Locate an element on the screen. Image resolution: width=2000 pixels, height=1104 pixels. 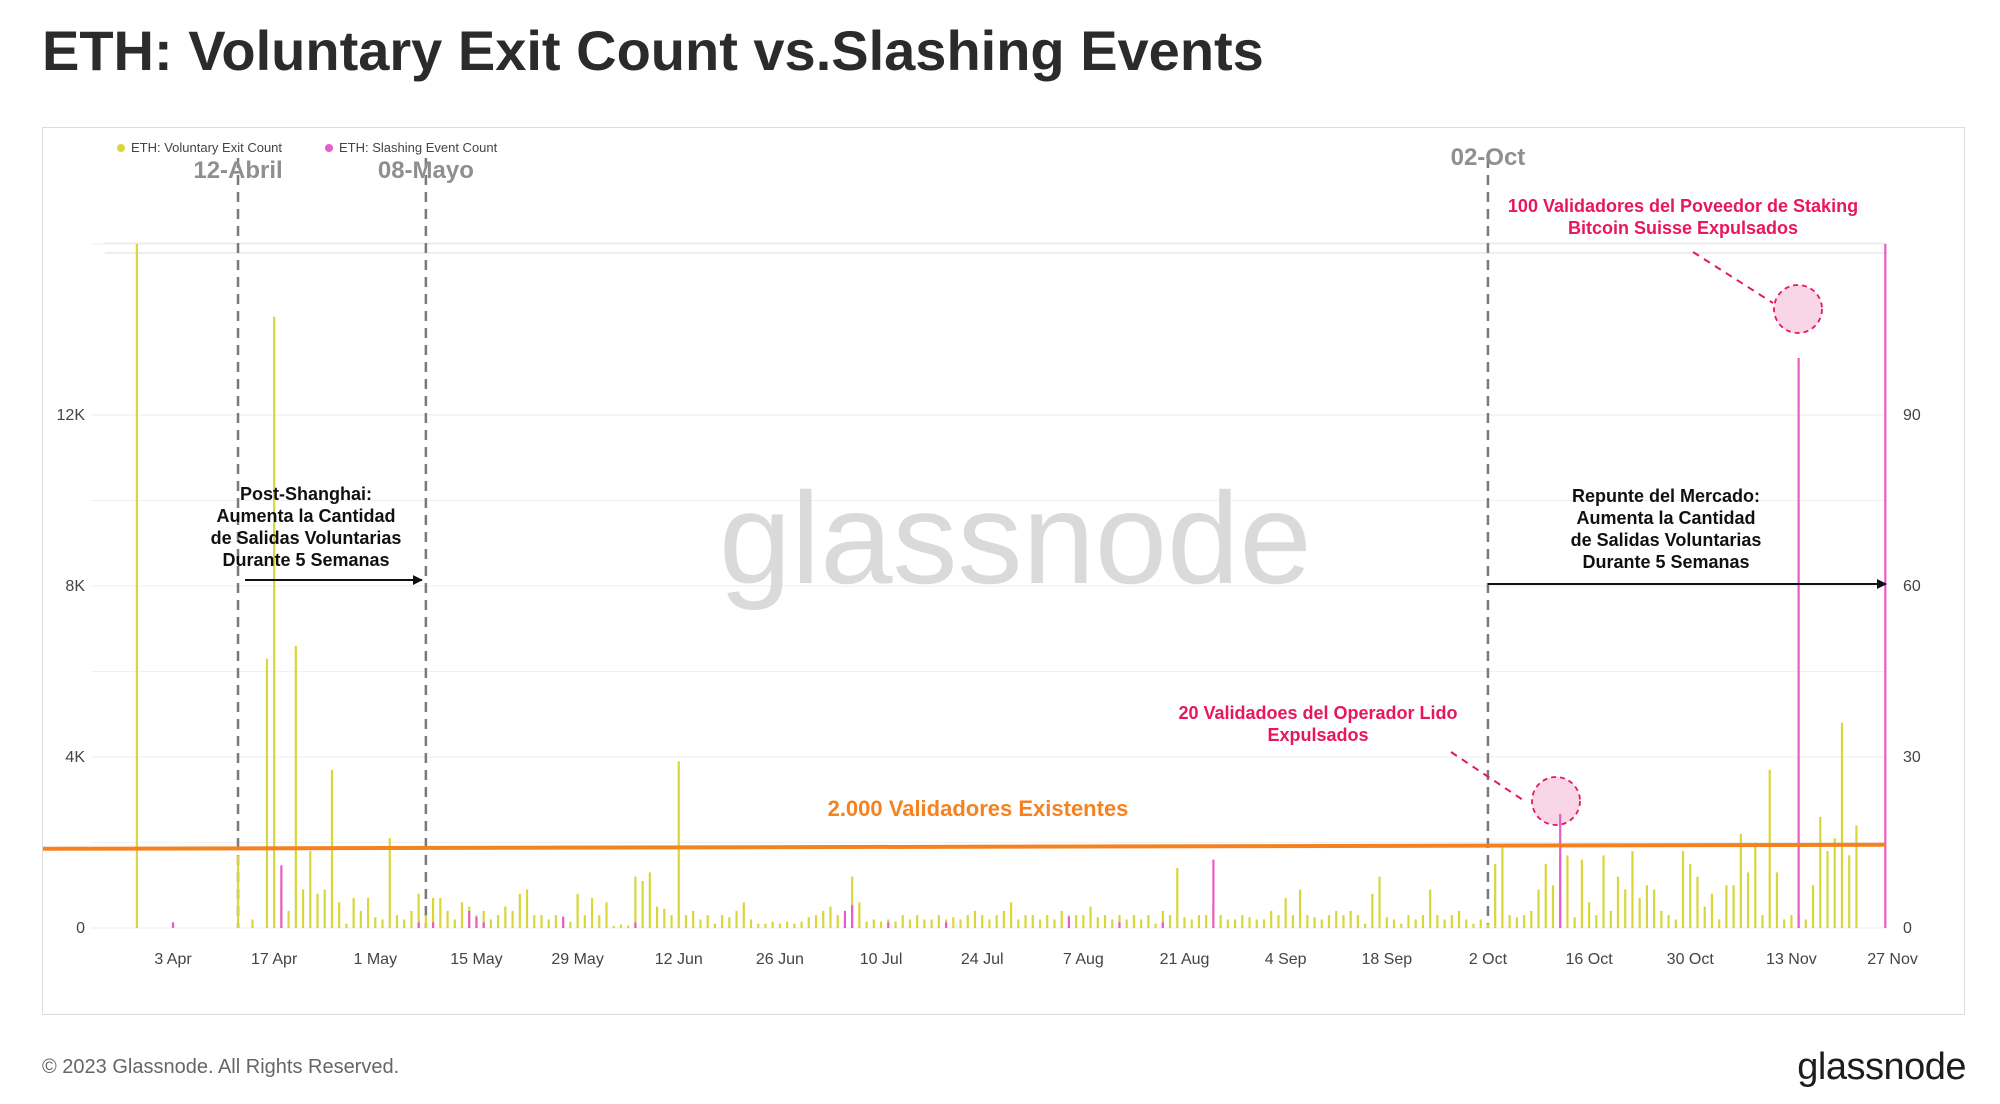
x-tick-label: 13 Nov is located at coordinates (1791, 959).